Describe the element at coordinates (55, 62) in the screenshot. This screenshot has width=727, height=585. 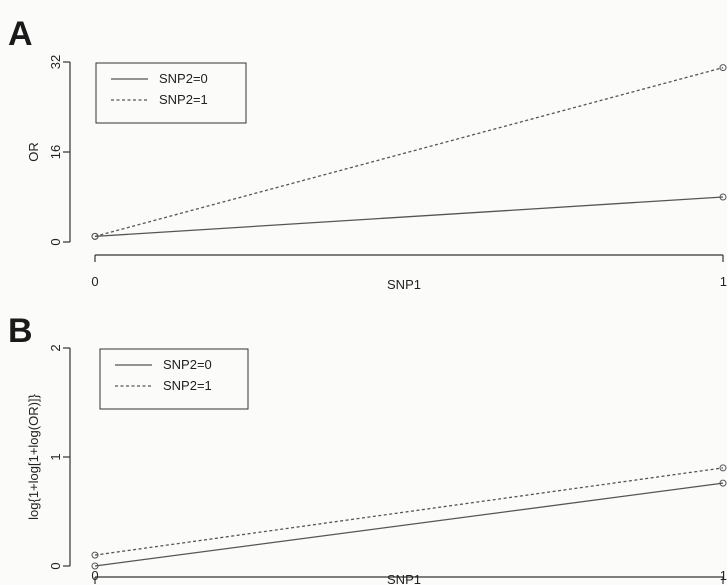
I see `y-tick-label: 32` at that location.